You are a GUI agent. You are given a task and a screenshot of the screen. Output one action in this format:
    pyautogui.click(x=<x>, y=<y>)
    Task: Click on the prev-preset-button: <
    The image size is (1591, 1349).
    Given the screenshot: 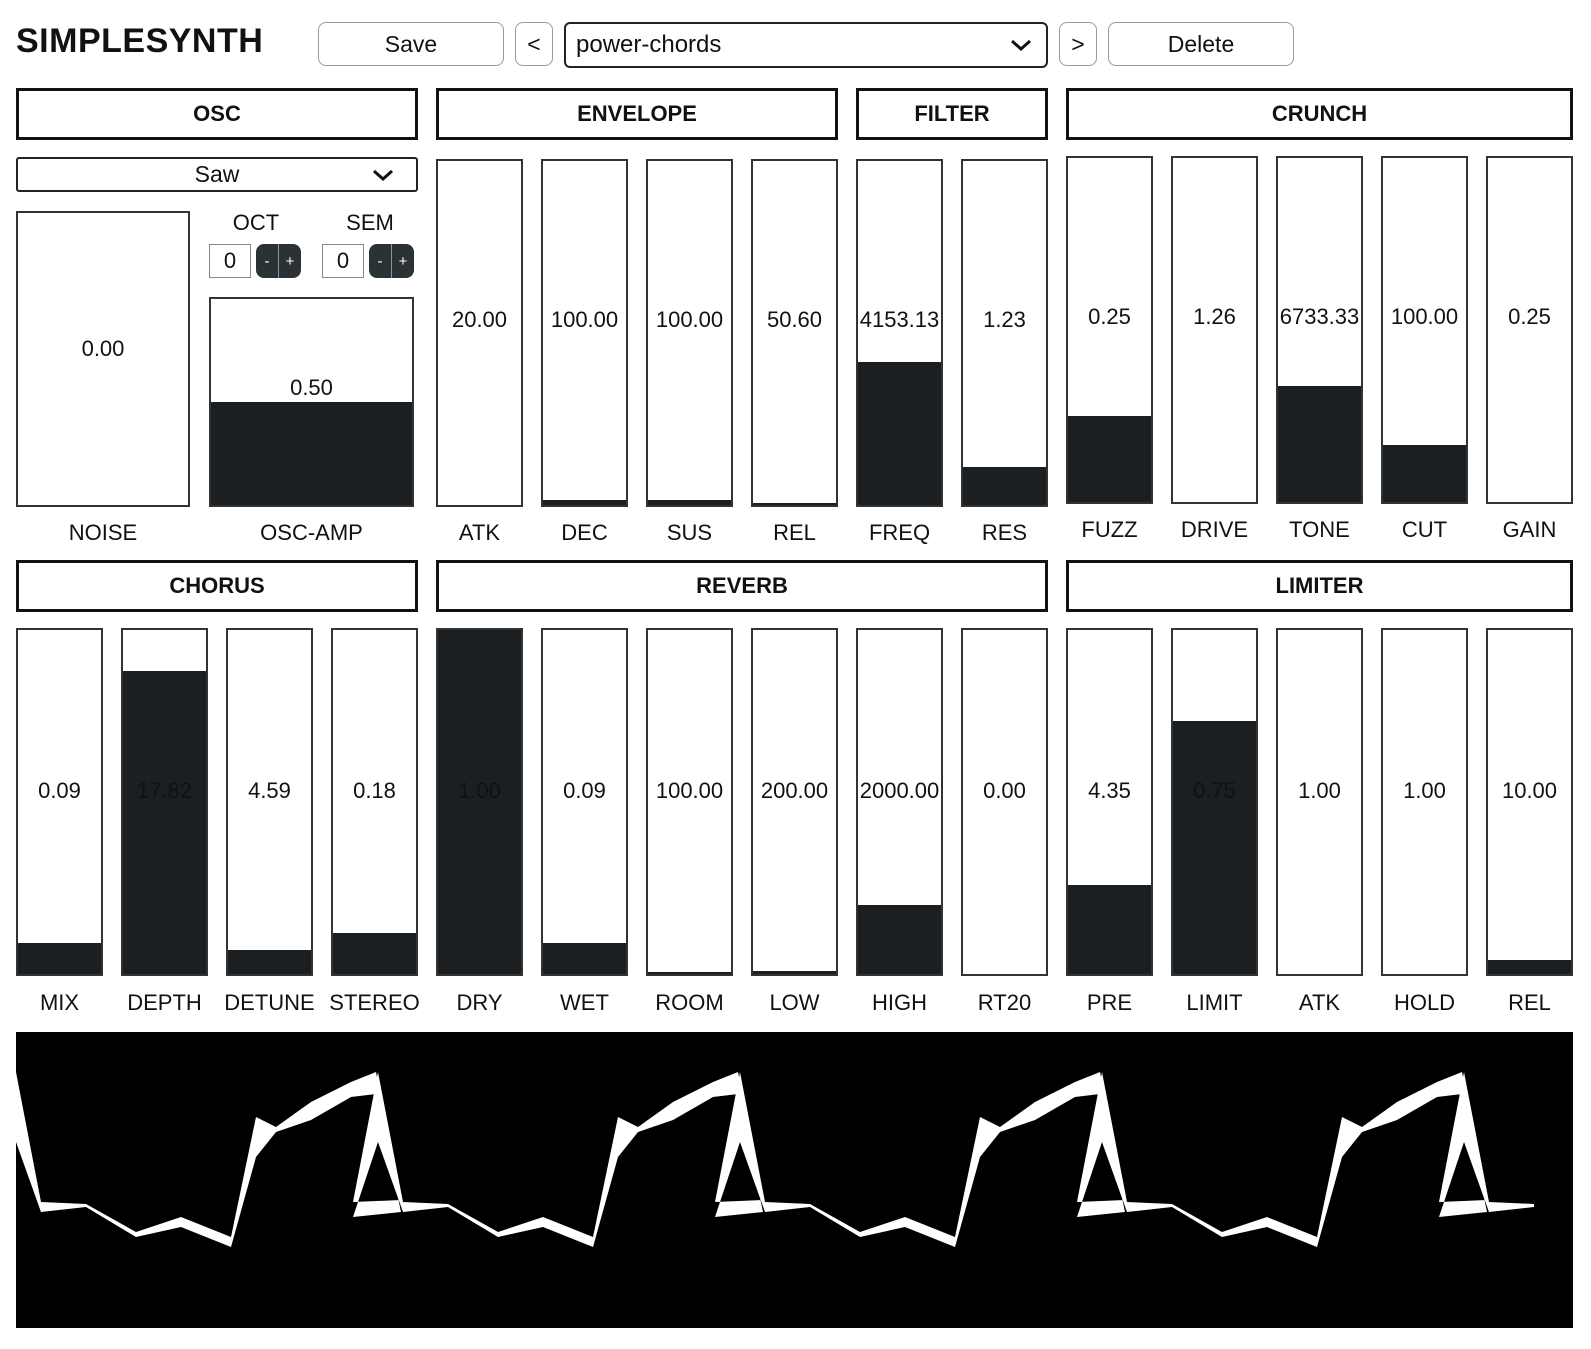 What is the action you would take?
    pyautogui.click(x=534, y=44)
    